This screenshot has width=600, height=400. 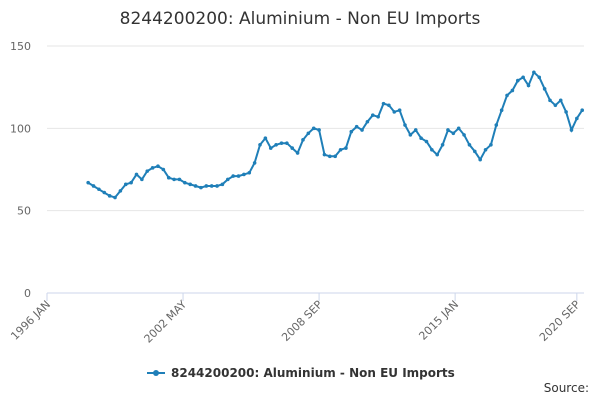 I want to click on x-tick-label: 2008 SEP, so click(x=302, y=321).